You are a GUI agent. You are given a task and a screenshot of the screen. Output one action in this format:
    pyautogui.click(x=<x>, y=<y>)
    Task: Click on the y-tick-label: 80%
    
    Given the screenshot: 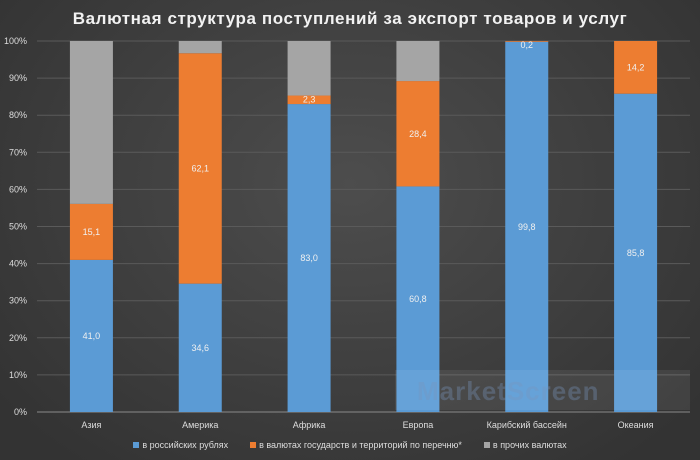 What is the action you would take?
    pyautogui.click(x=18, y=115)
    